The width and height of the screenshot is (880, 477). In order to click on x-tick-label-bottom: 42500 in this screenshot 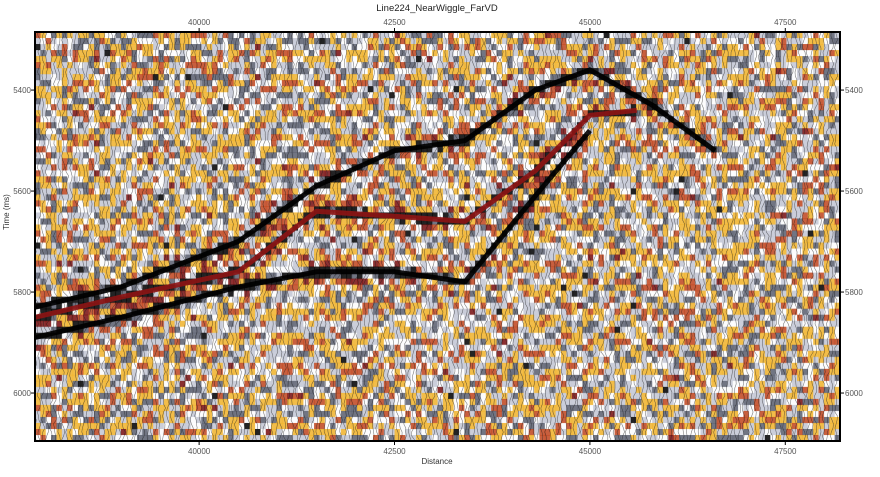, I will do `click(394, 451)`.